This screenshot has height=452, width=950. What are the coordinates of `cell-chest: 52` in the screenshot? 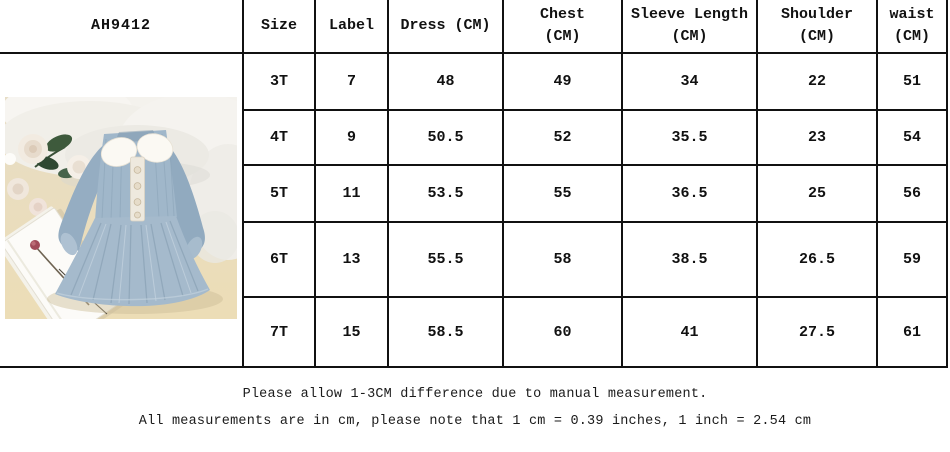 It's located at (562, 137).